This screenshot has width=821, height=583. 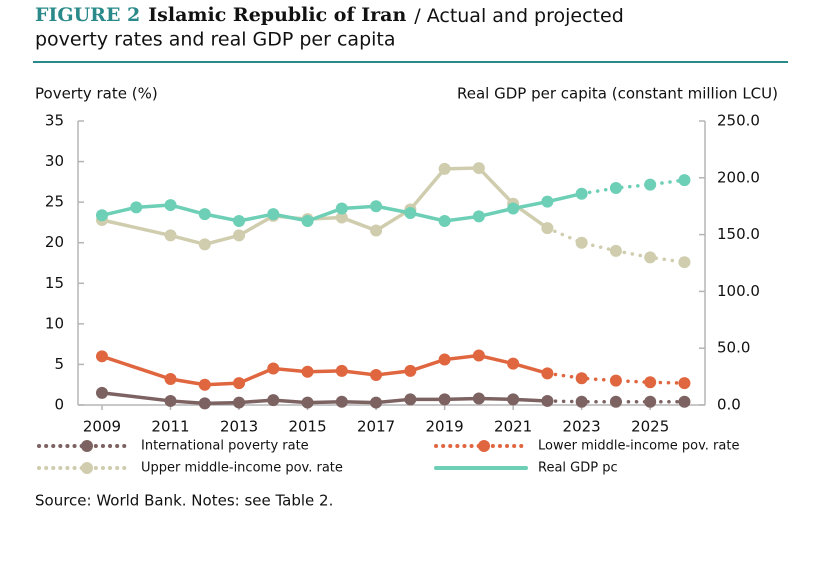 I want to click on legend-label: International poverty rate, so click(x=225, y=446).